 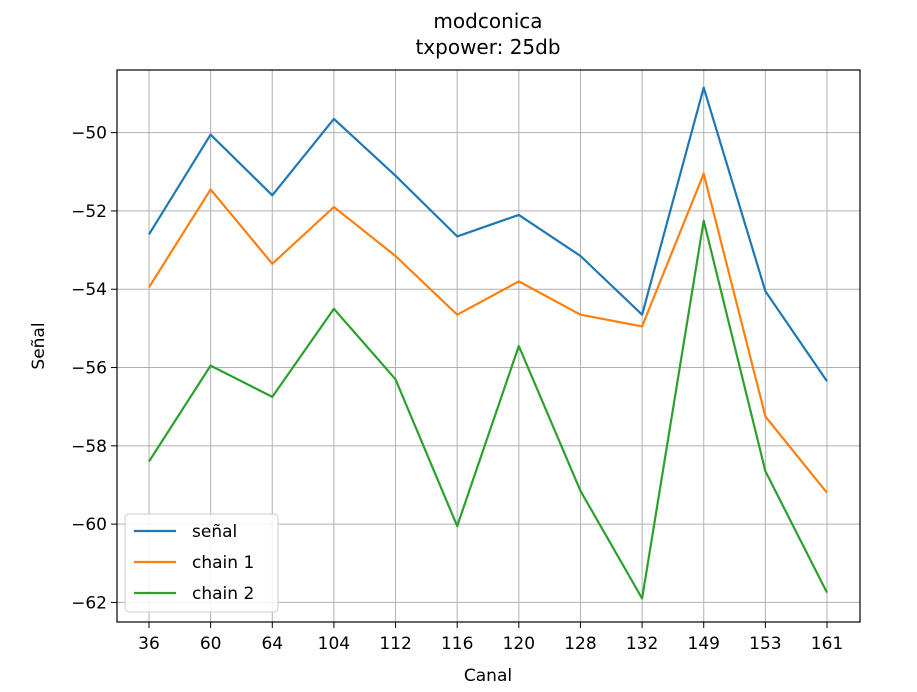 I want to click on legend-label: chain 2, so click(x=223, y=594).